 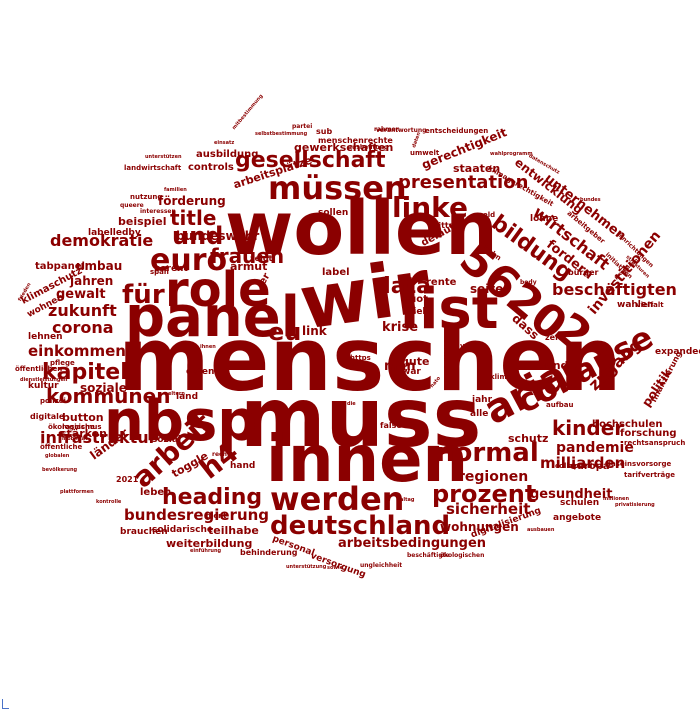 What do you see at coordinates (482, 400) in the screenshot?
I see `cloud-word: jahr` at bounding box center [482, 400].